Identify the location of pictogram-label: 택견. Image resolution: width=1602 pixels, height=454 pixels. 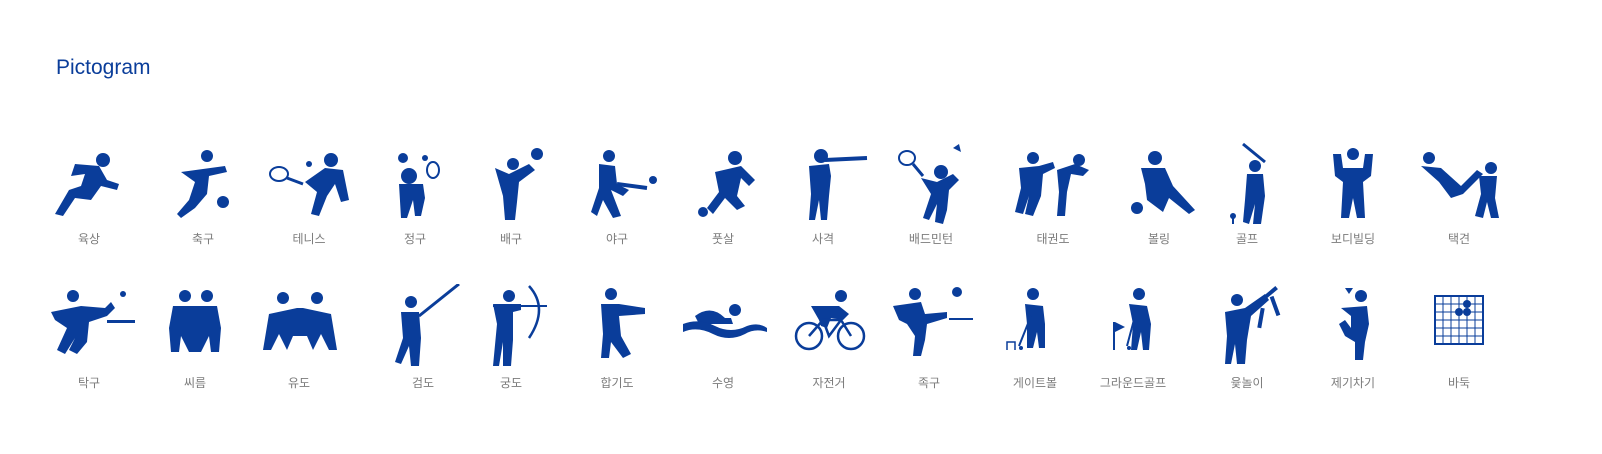
(1459, 239).